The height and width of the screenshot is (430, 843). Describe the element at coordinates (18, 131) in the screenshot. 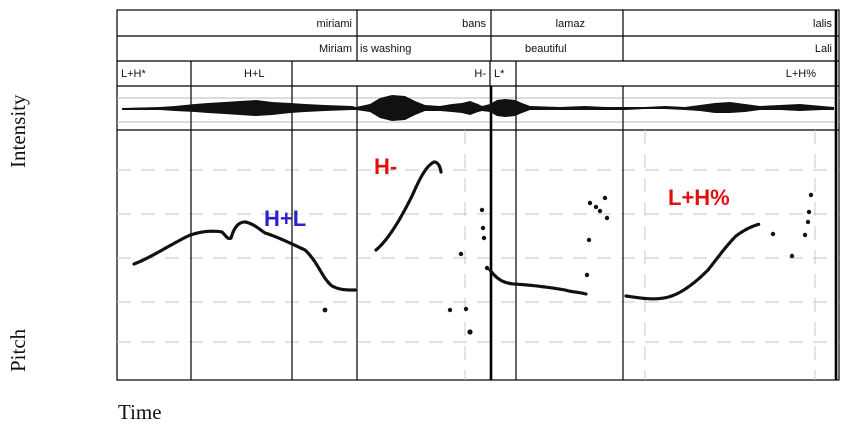

I see `intensity-axis-label: Intensity` at that location.